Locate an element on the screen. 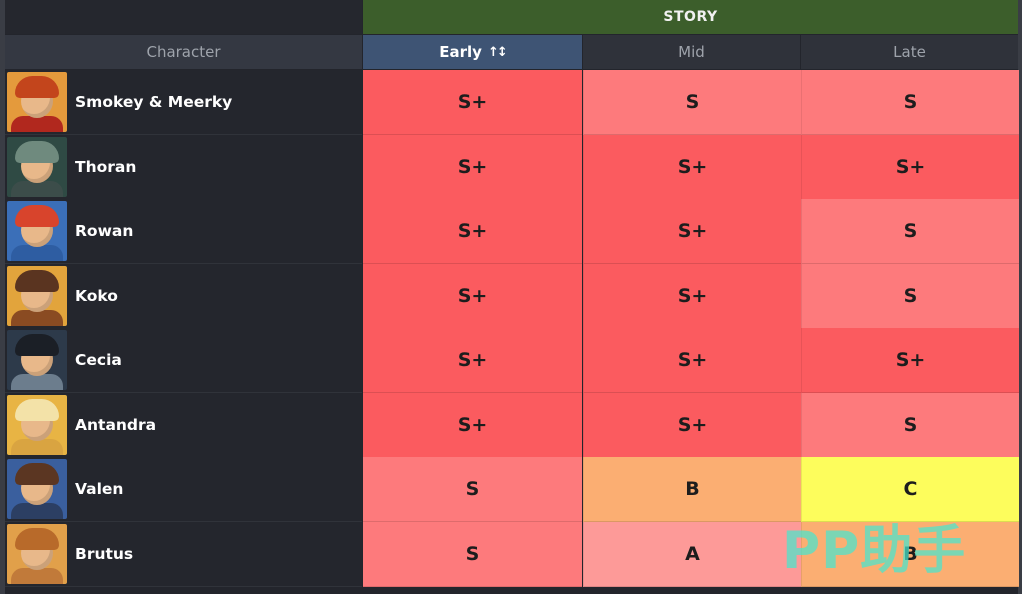 The height and width of the screenshot is (594, 1022). table-row: Valen S B C is located at coordinates (512, 489).